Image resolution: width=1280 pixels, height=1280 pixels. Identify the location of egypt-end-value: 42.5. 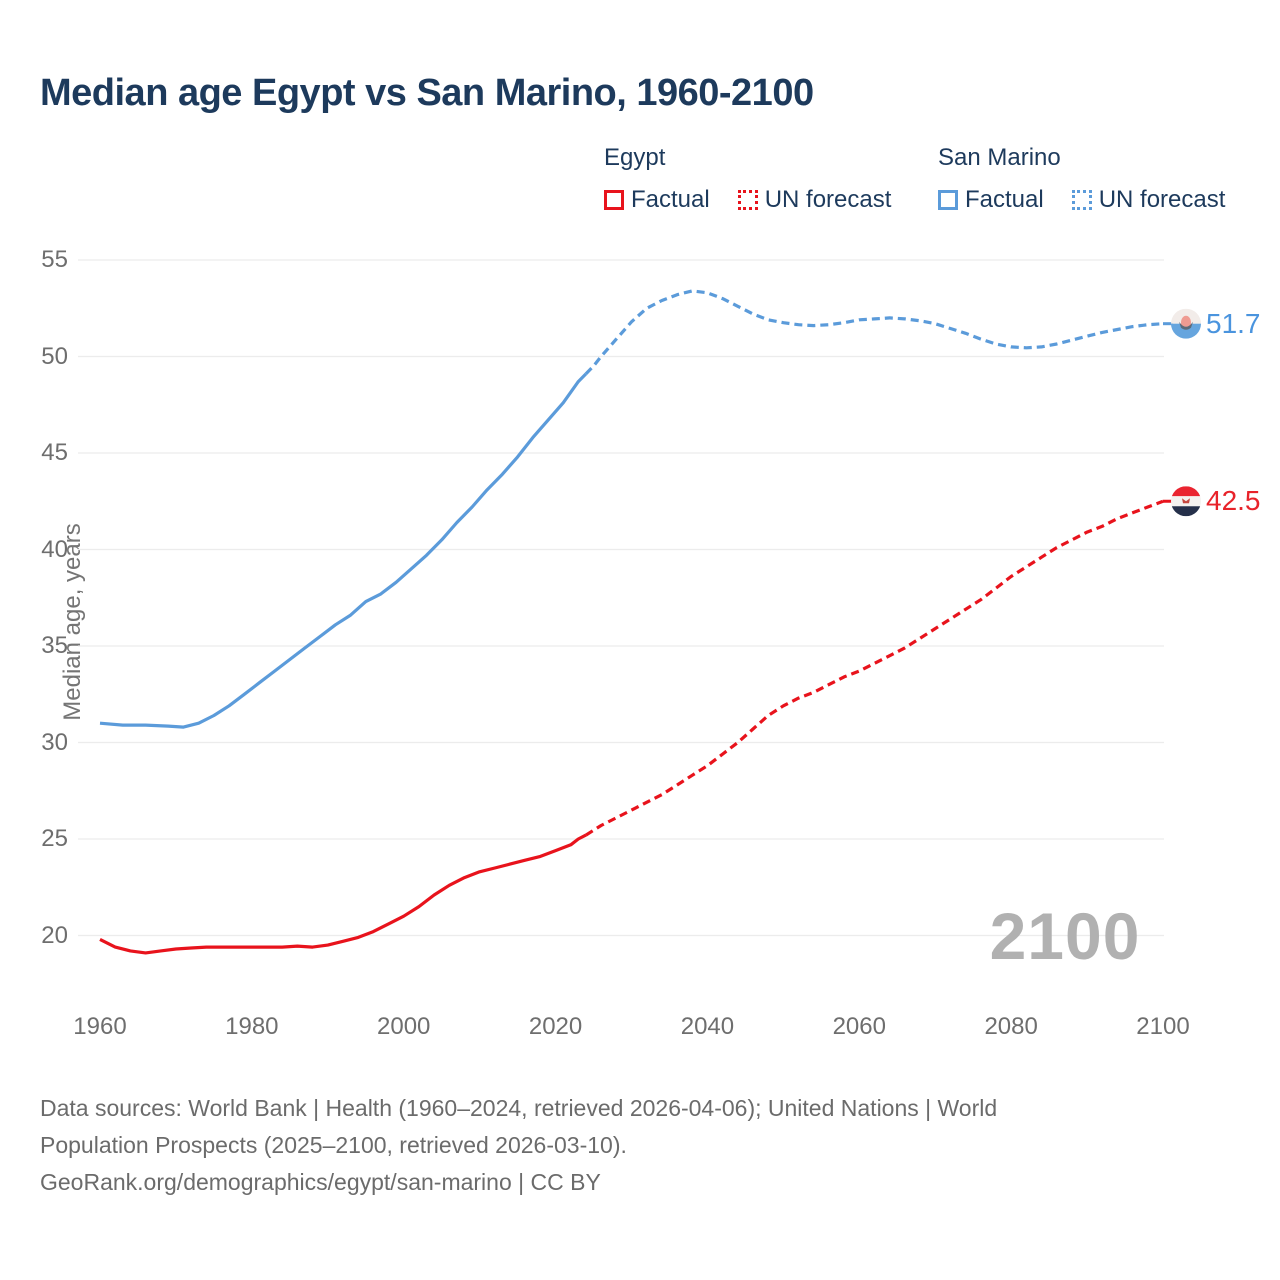
(1233, 501).